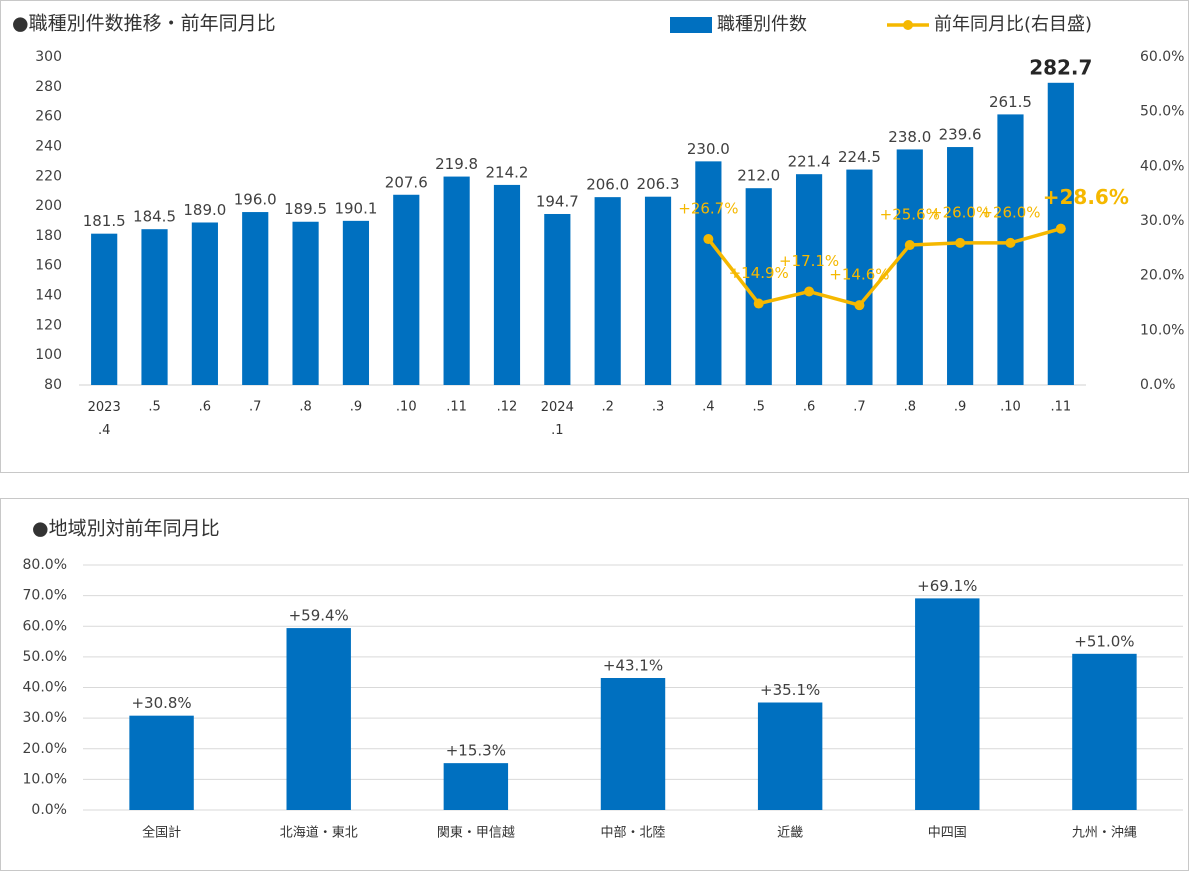 The height and width of the screenshot is (885, 1200). Describe the element at coordinates (161, 703) in the screenshot. I see `data-label: +30.8%` at that location.